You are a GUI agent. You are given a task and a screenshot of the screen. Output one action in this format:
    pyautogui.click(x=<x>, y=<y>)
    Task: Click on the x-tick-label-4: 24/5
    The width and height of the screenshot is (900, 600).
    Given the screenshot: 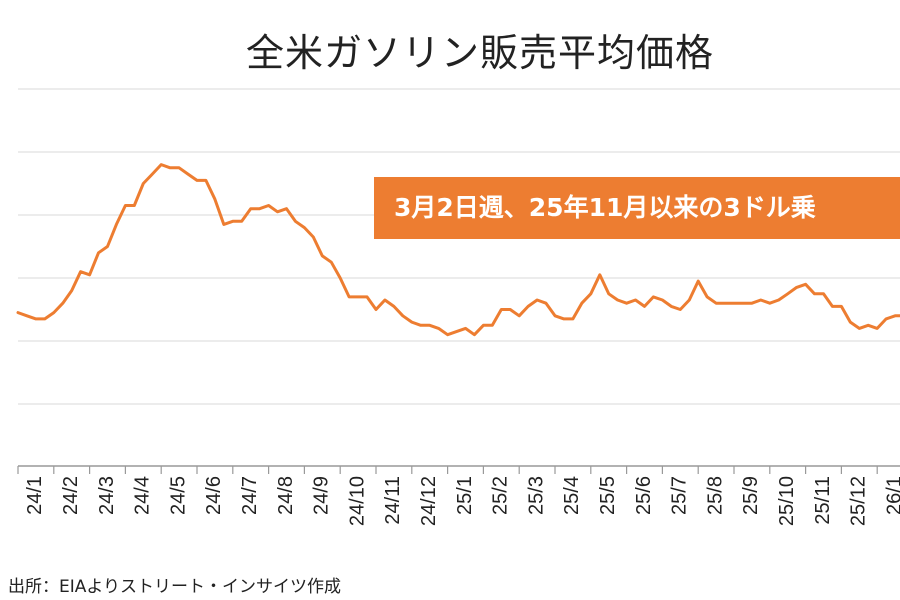 What is the action you would take?
    pyautogui.click(x=178, y=495)
    